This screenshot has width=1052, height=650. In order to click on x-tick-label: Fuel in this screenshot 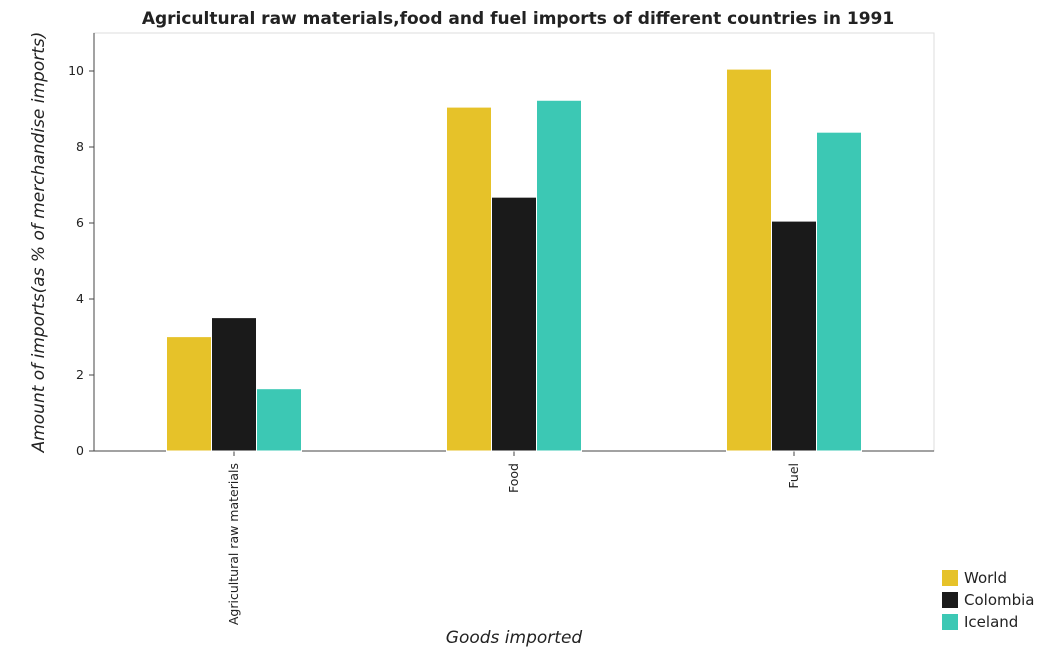, I will do `click(793, 476)`.